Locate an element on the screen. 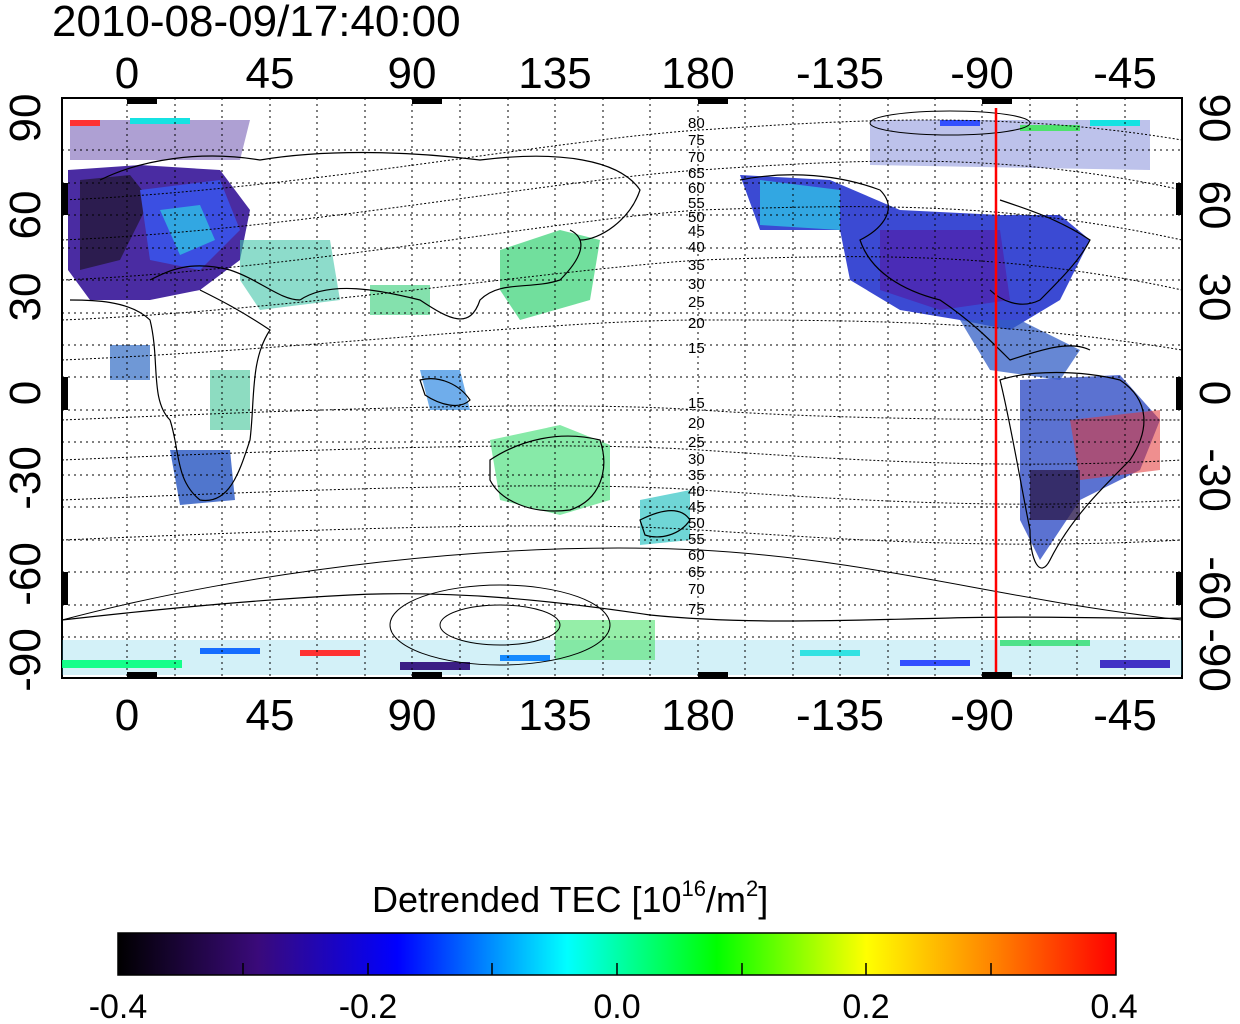 The width and height of the screenshot is (1240, 1024). left-latitude-axis: 90 60 30 0 -30 -60 -90 is located at coordinates (25, 393).